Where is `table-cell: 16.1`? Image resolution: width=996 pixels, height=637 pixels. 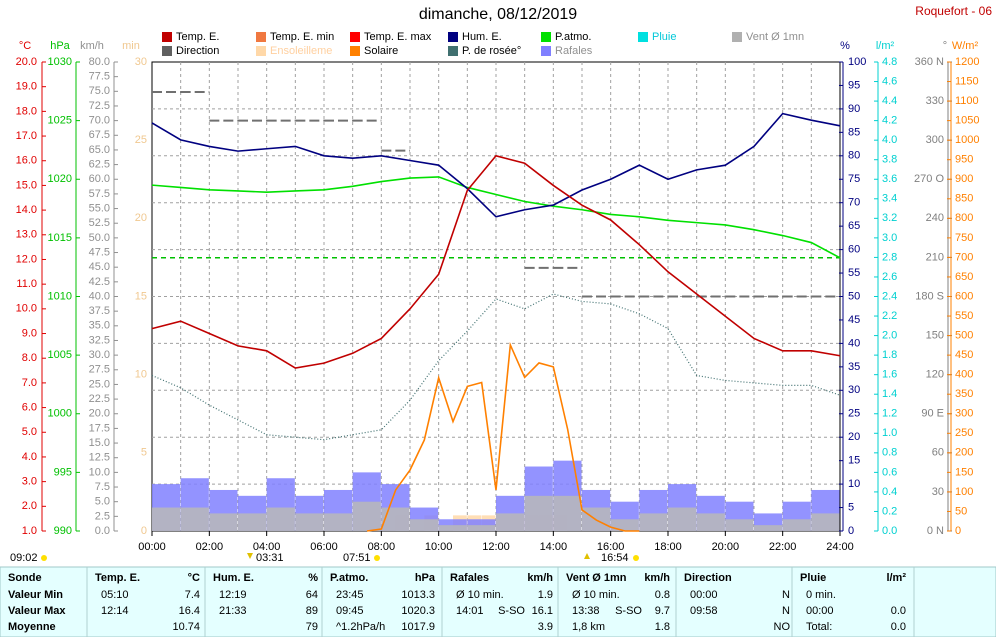 table-cell: 16.1 is located at coordinates (542, 611).